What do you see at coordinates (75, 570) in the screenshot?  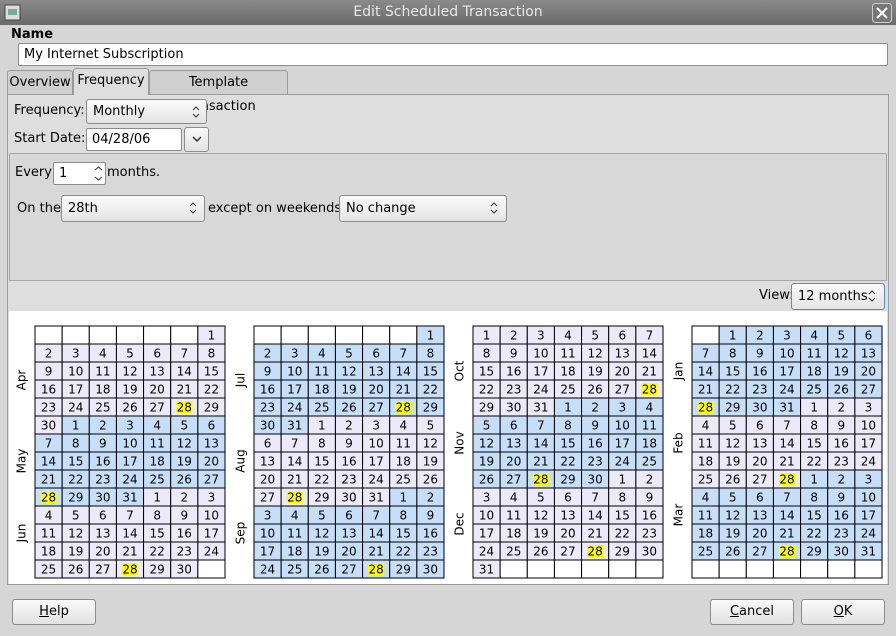 I see `day-number: 26` at bounding box center [75, 570].